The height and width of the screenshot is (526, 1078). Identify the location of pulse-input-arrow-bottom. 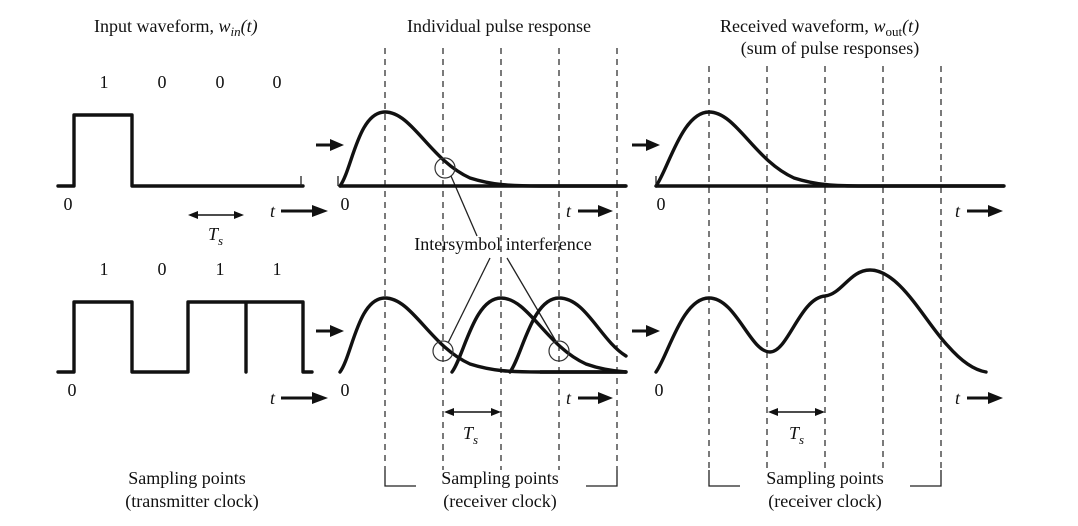
(330, 331).